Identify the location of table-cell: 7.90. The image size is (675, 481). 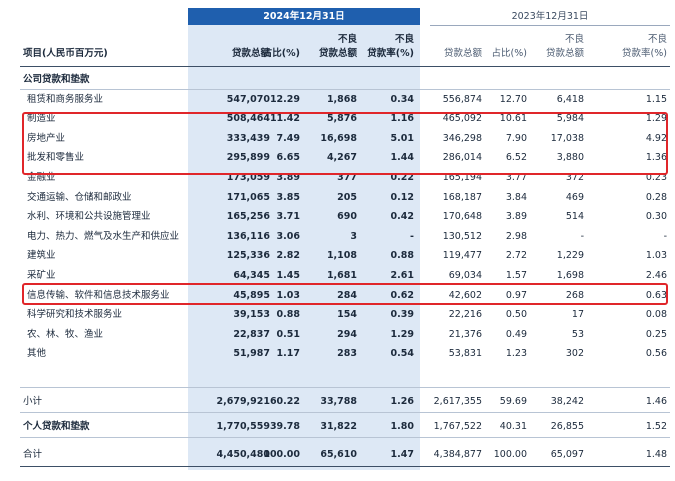
(516, 138).